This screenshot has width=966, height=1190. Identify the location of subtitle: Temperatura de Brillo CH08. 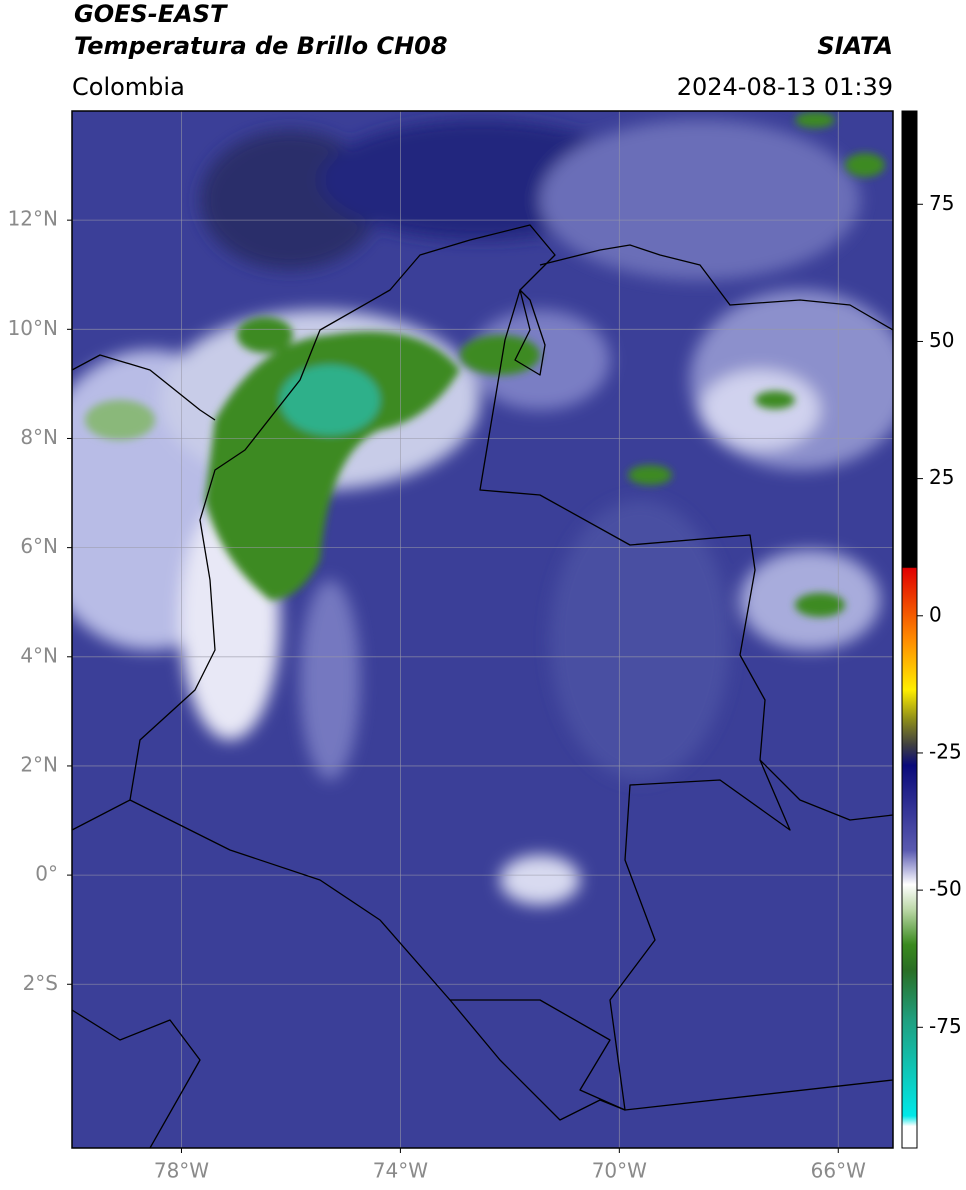
(261, 46).